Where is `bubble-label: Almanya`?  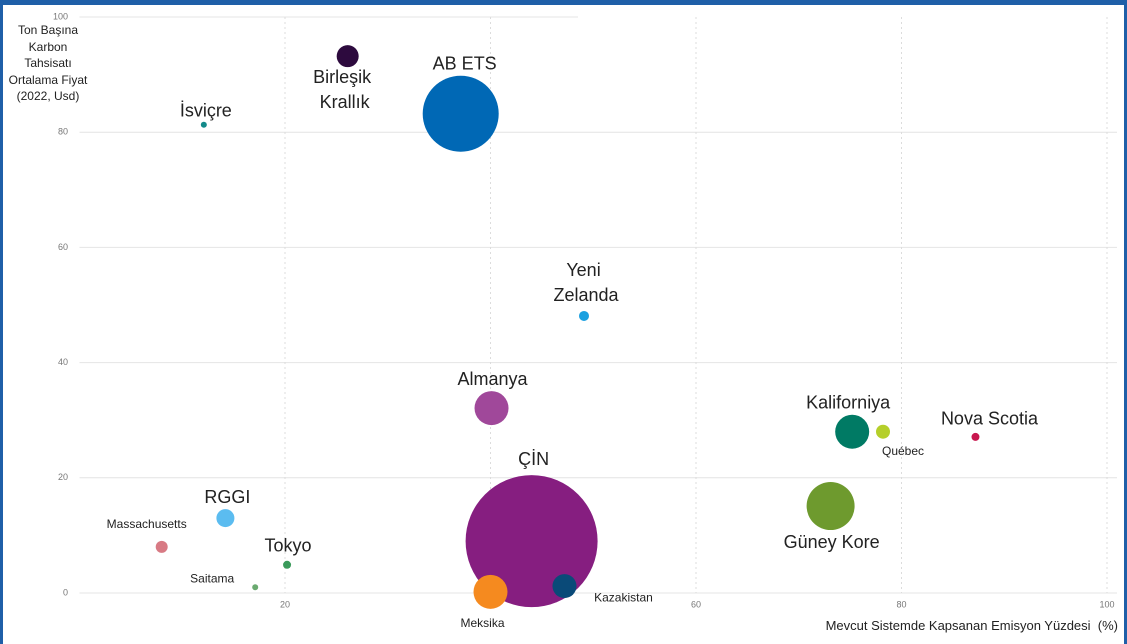 bubble-label: Almanya is located at coordinates (493, 379).